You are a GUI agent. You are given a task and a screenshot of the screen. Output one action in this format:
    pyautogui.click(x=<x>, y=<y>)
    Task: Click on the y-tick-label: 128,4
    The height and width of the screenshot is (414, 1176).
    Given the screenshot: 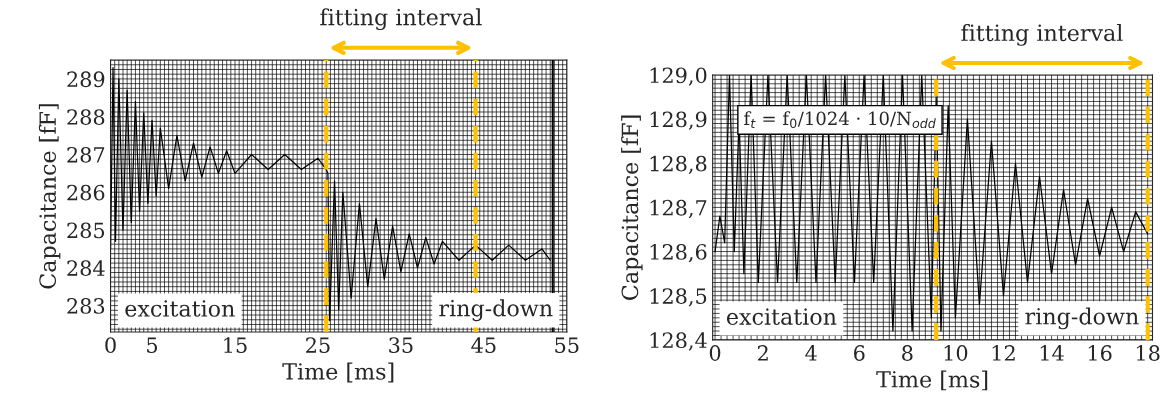 What is the action you would take?
    pyautogui.click(x=678, y=341)
    